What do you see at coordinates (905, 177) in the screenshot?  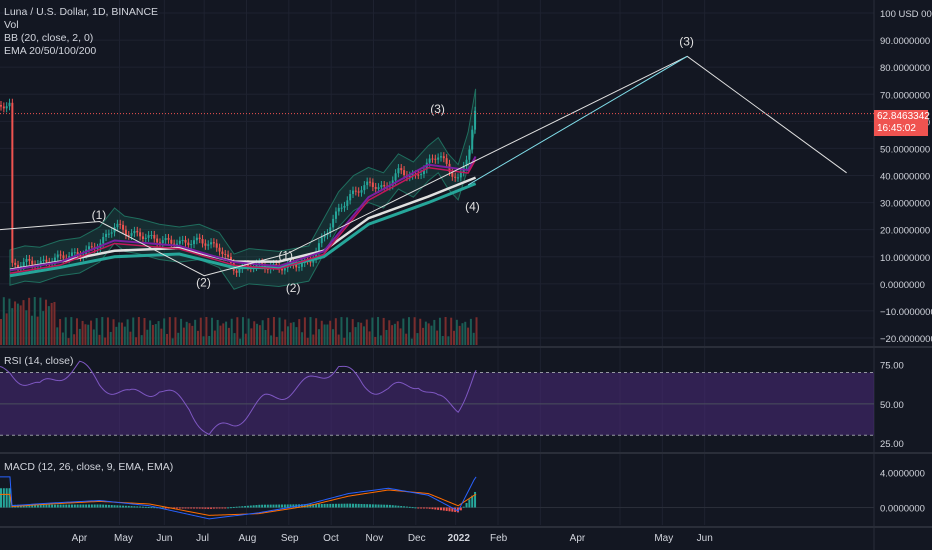 I see `price-axis-tick: 40.0000000` at bounding box center [905, 177].